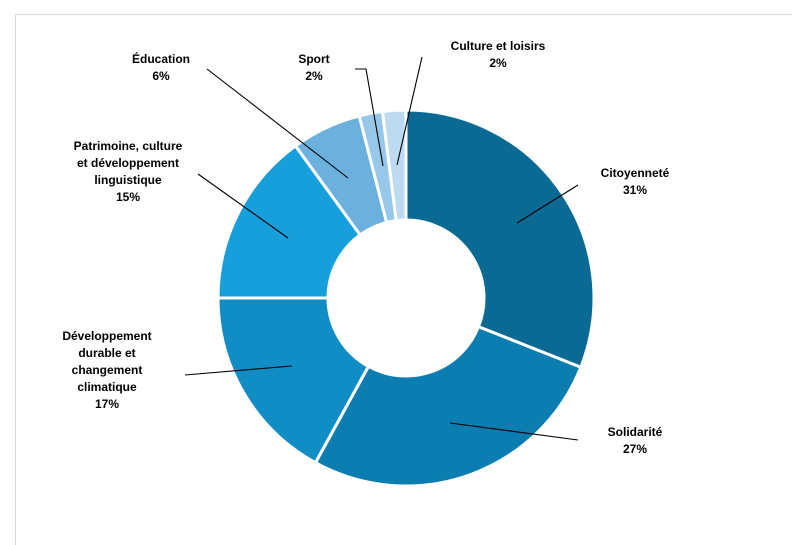 The height and width of the screenshot is (545, 792). I want to click on data-label-category: linguistique, so click(128, 180).